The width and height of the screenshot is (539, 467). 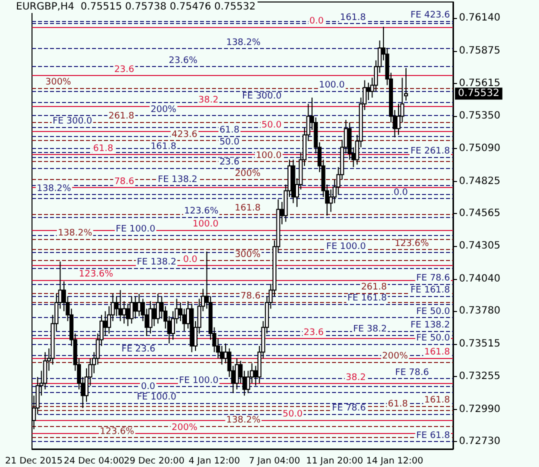 I want to click on y-tick-label: 0.74825, so click(x=479, y=181).